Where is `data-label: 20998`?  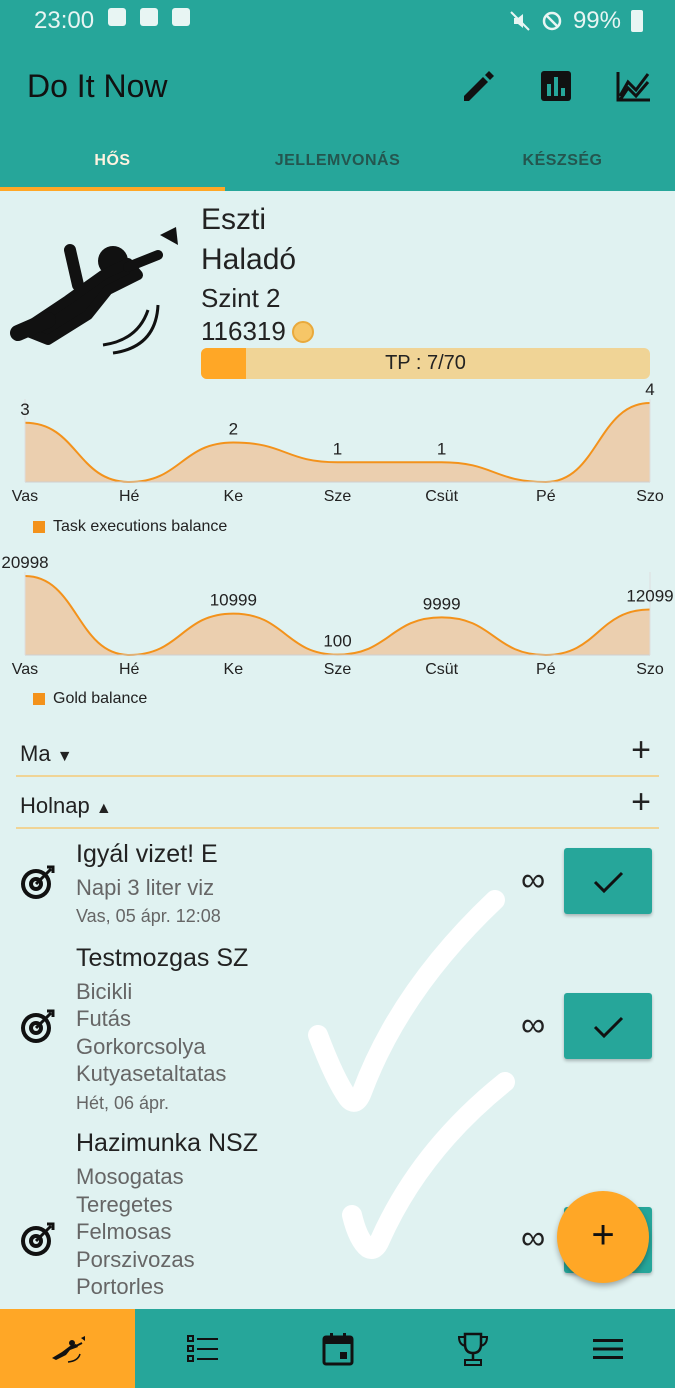 data-label: 20998 is located at coordinates (24, 562).